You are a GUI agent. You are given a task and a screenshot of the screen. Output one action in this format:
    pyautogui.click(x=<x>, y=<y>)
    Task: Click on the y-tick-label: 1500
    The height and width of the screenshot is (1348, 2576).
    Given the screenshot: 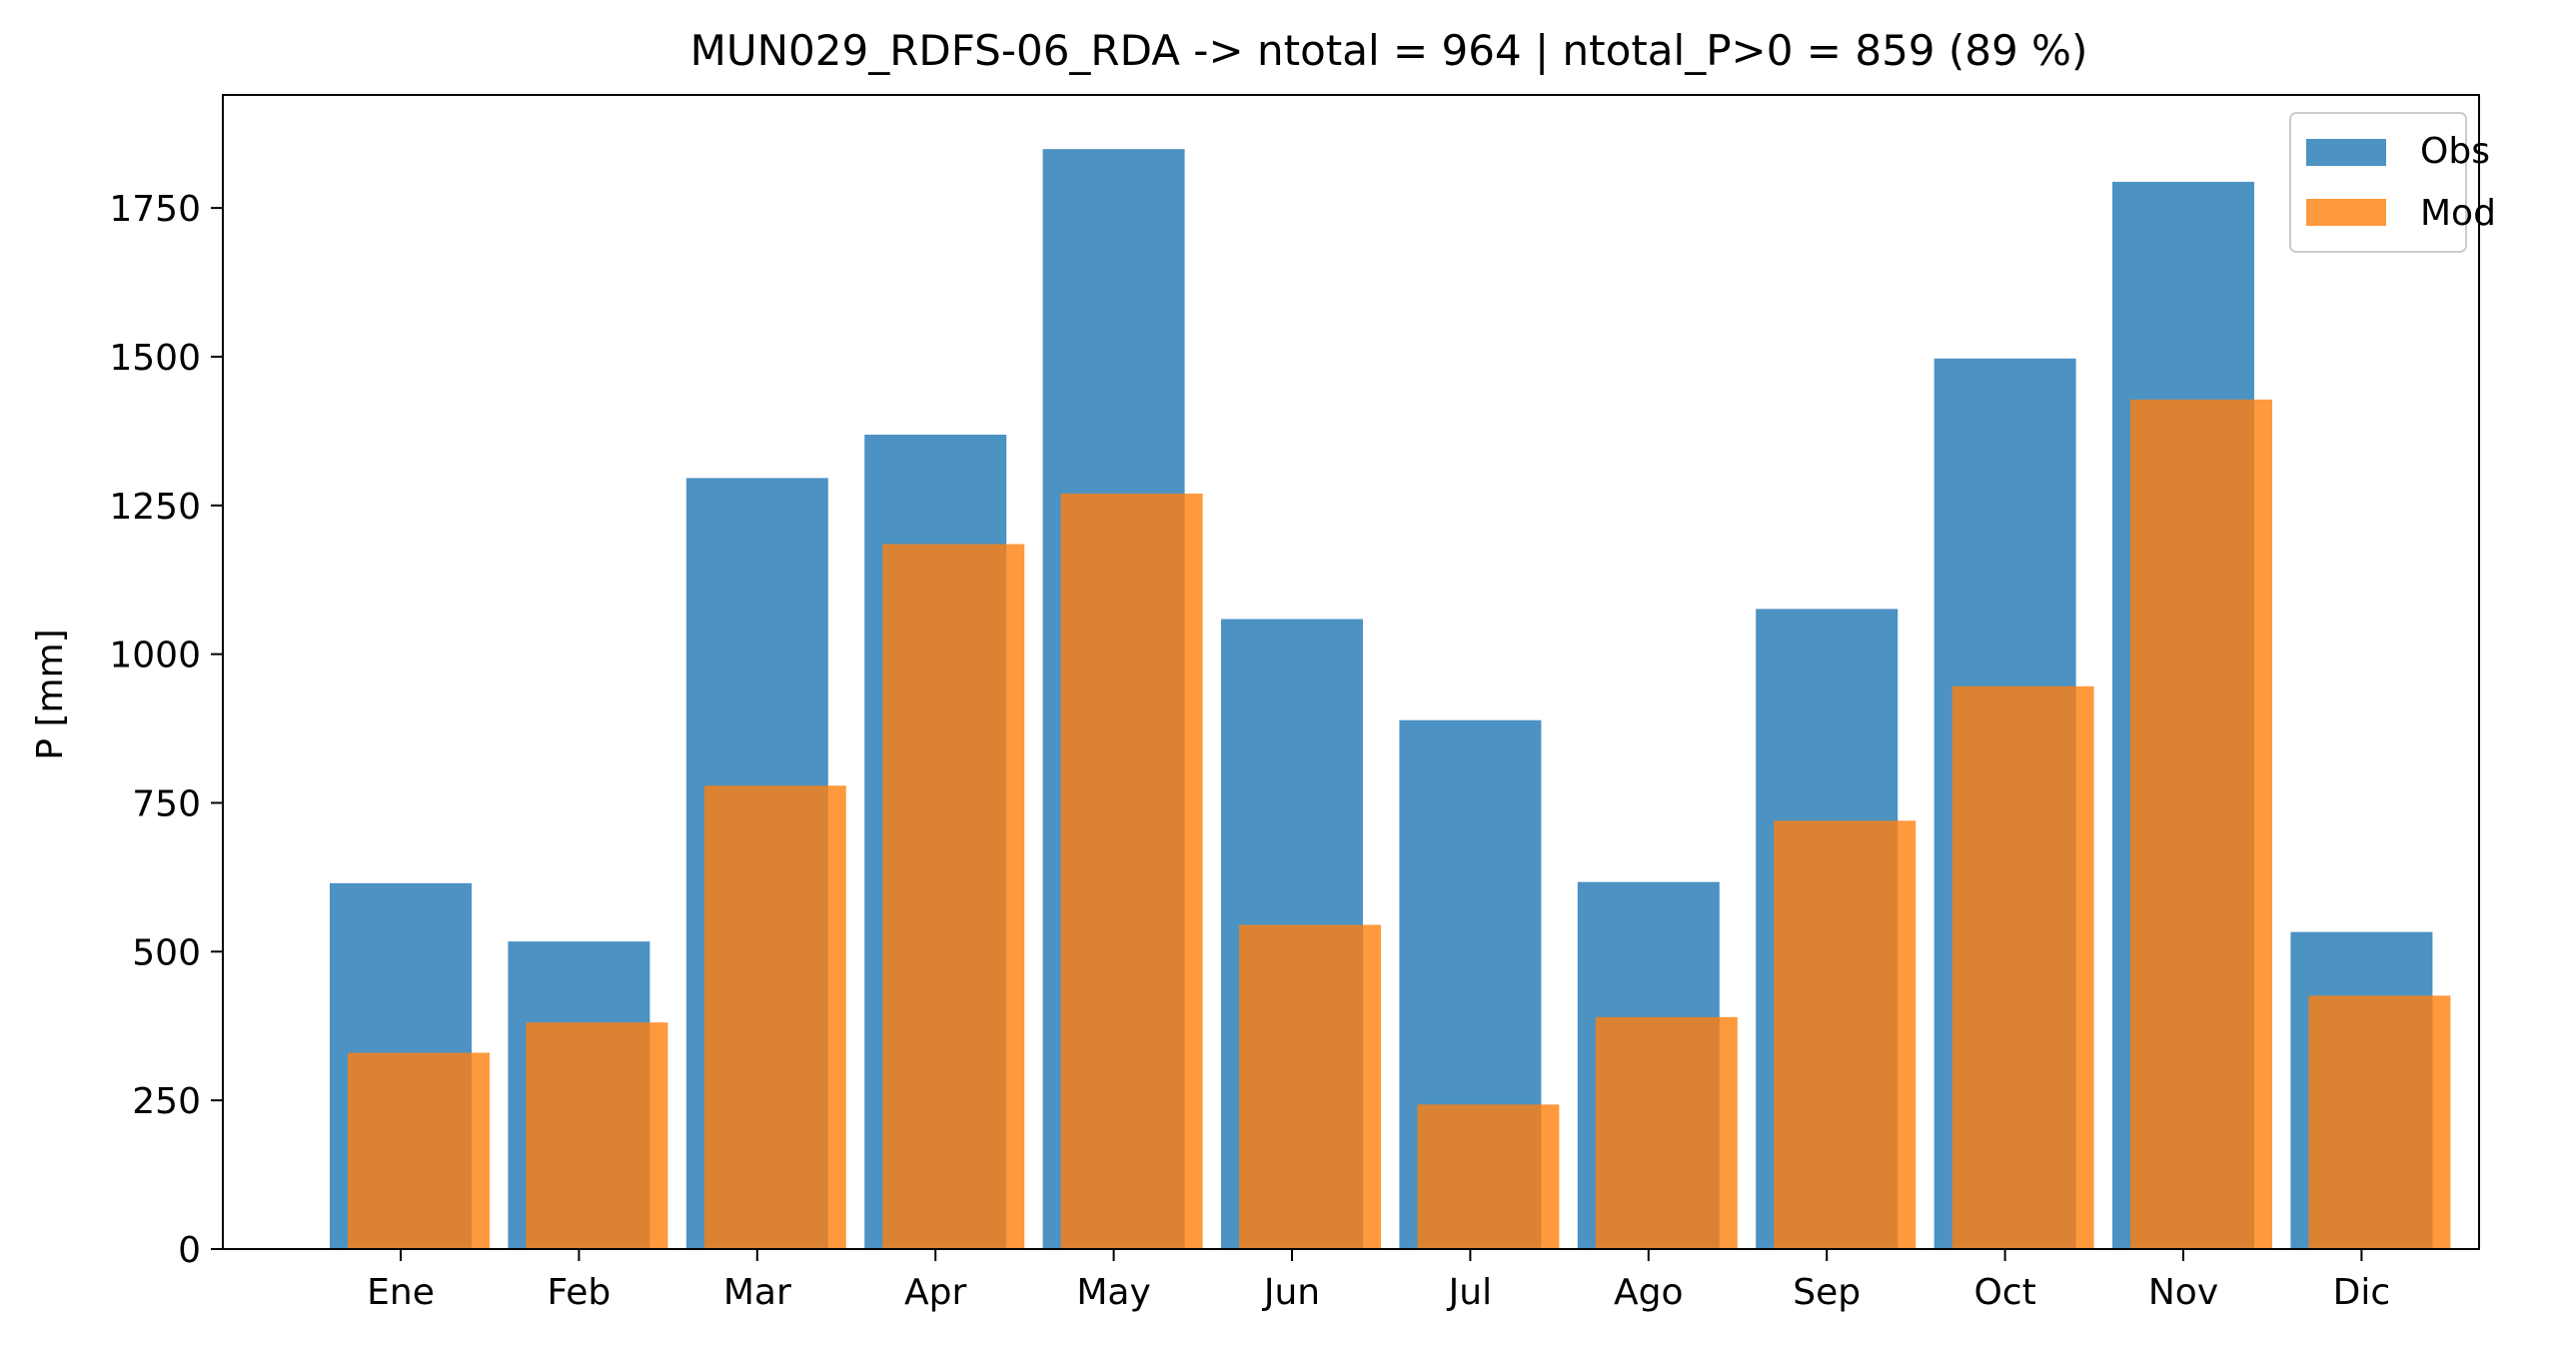 What is the action you would take?
    pyautogui.click(x=155, y=359)
    